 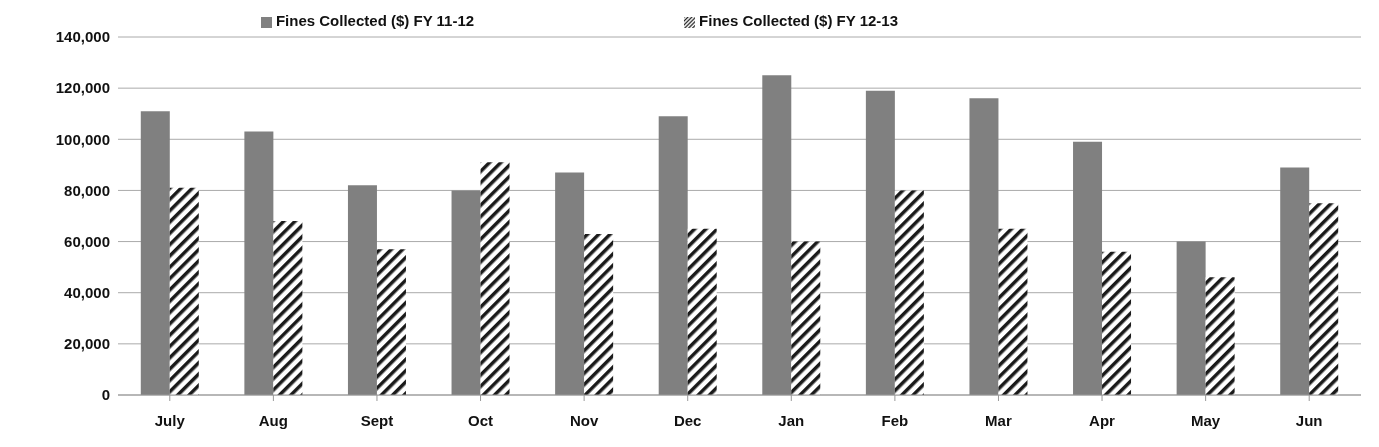 I want to click on y-tick-label: 100,000, so click(x=82, y=139).